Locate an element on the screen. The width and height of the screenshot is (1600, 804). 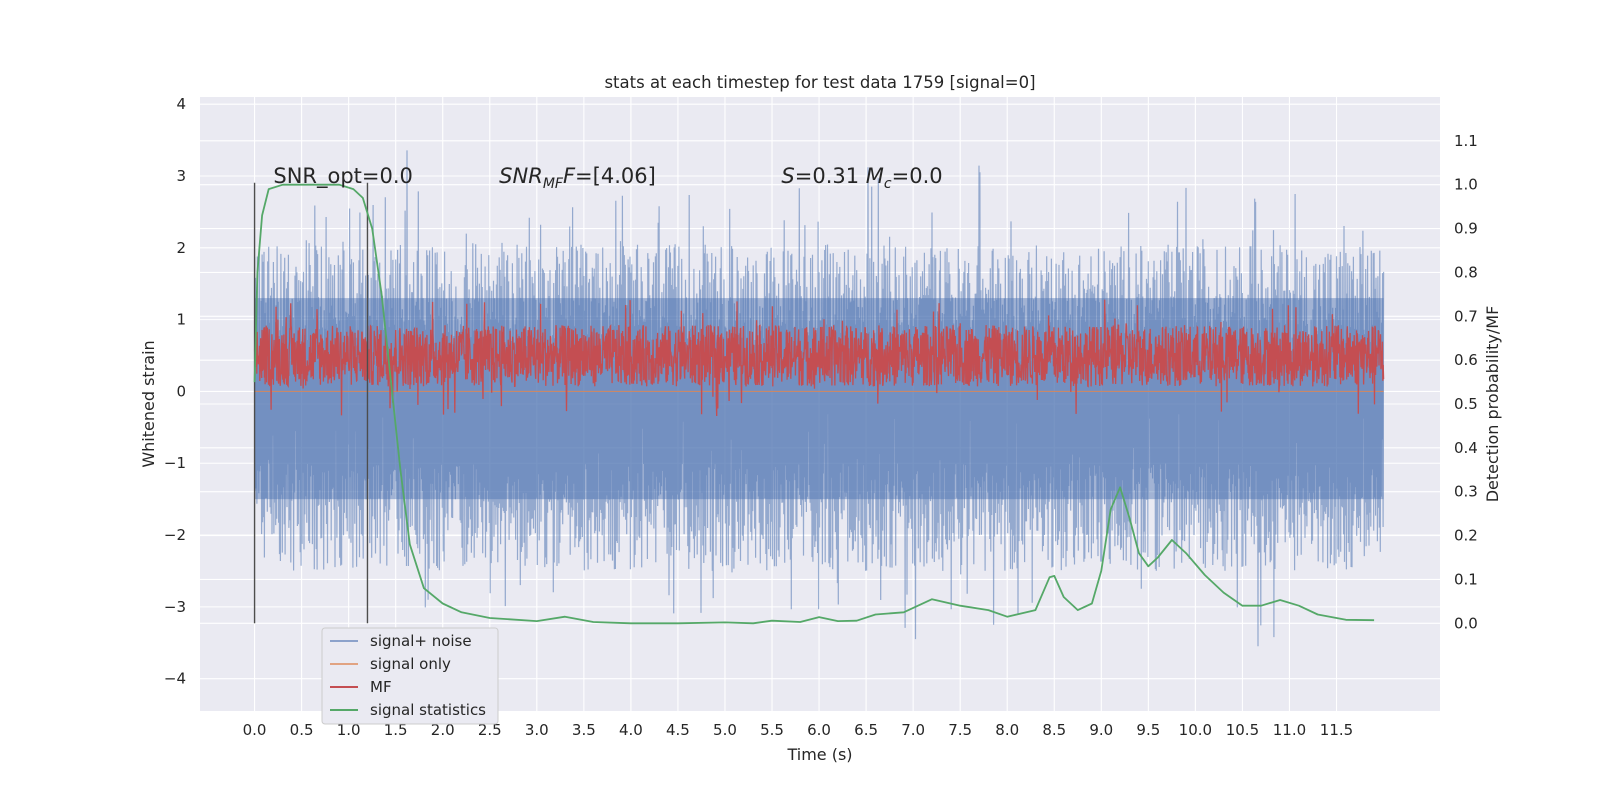
y-left-tick-label-5: 1 is located at coordinates (181, 320).